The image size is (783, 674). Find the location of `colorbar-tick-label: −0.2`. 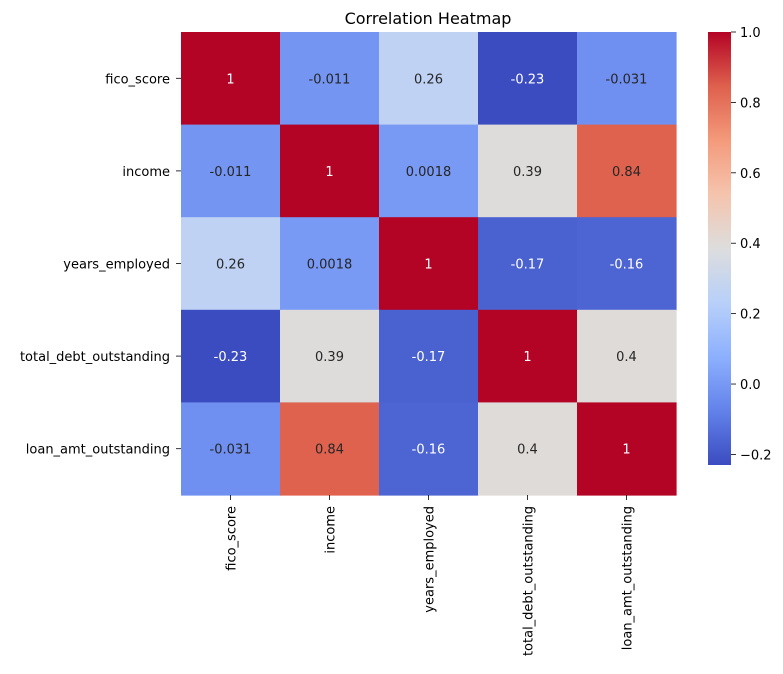

colorbar-tick-label: −0.2 is located at coordinates (756, 455).